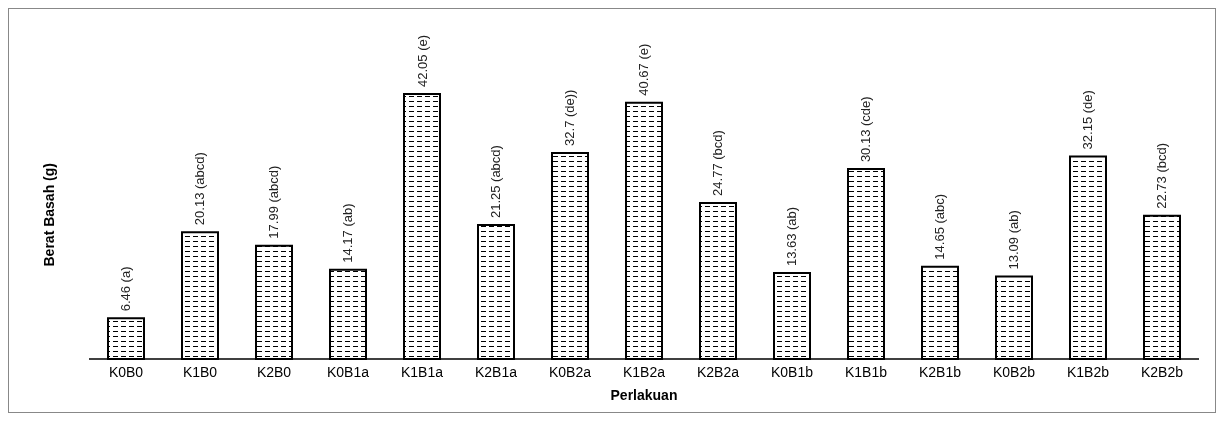 This screenshot has height=423, width=1224. What do you see at coordinates (1162, 371) in the screenshot?
I see `x-tick-label: K2B2b` at bounding box center [1162, 371].